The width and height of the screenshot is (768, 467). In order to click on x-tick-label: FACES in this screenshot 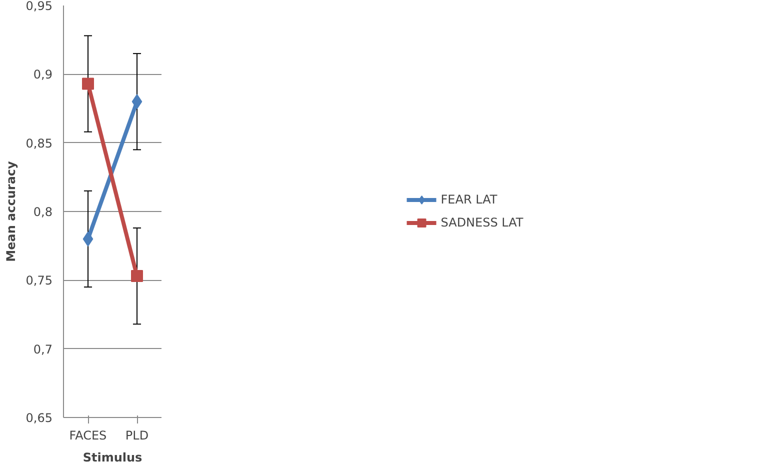, I will do `click(88, 435)`.